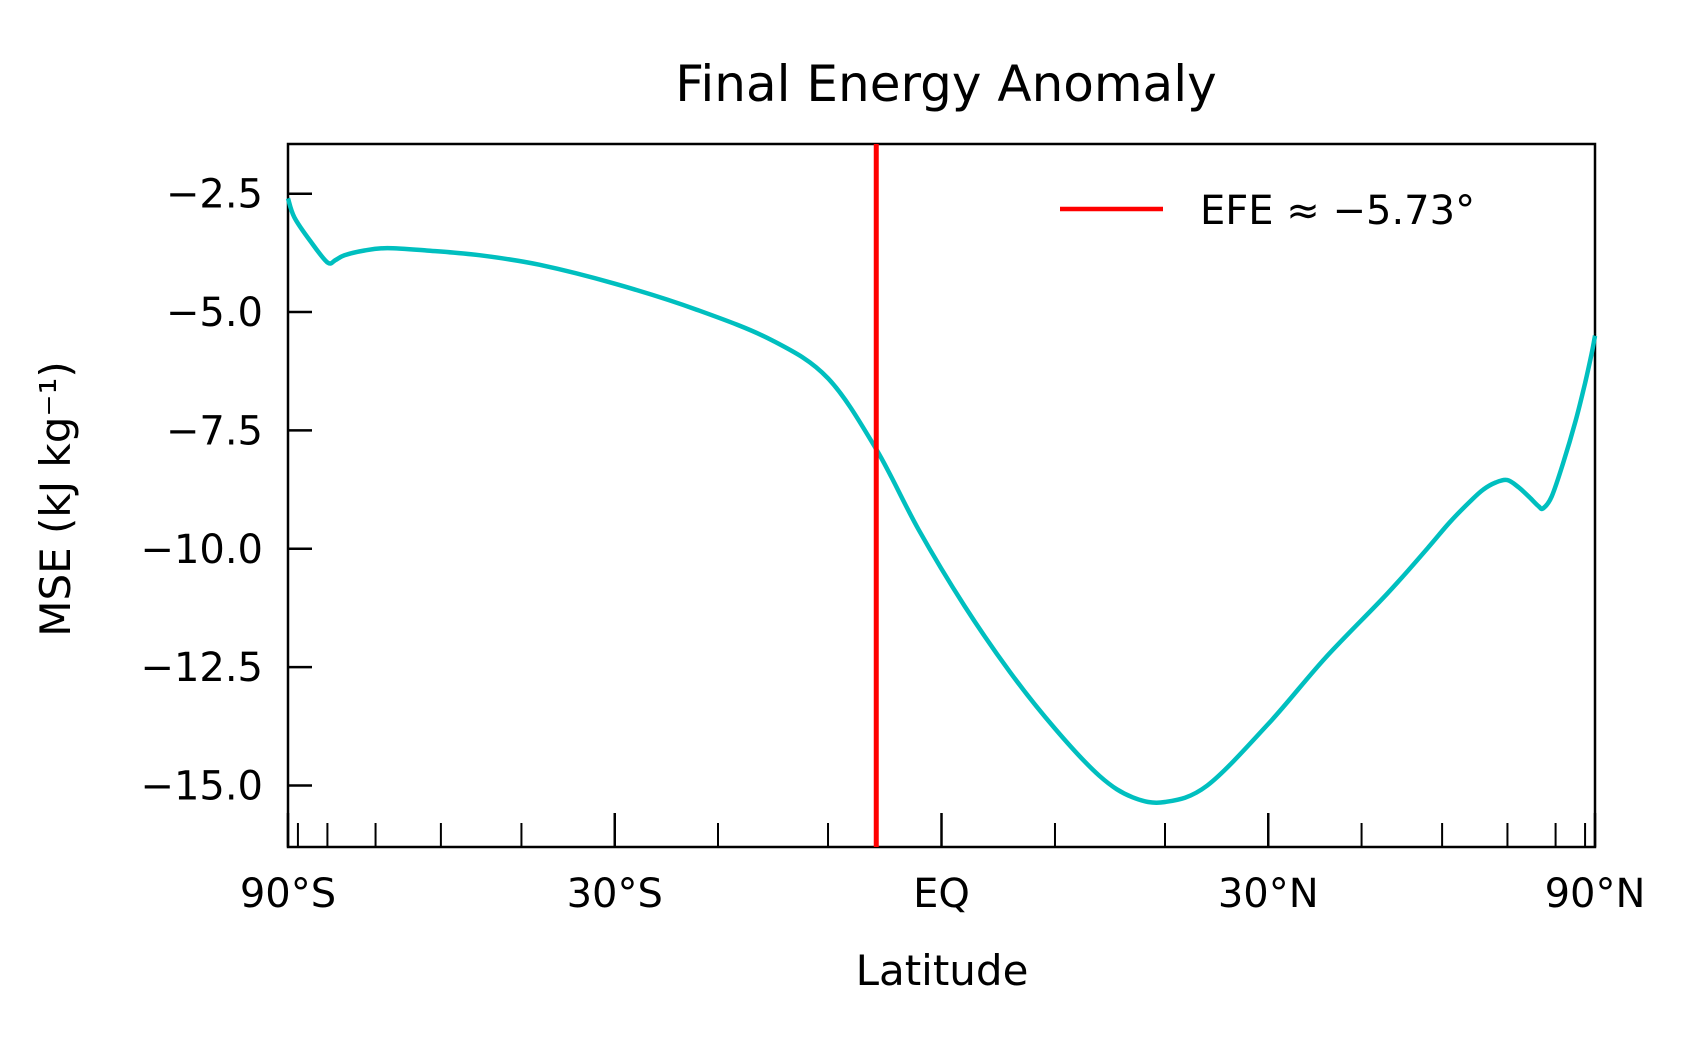 The image size is (1702, 1050). What do you see at coordinates (201, 550) in the screenshot?
I see `y-tick-label: −10.0` at bounding box center [201, 550].